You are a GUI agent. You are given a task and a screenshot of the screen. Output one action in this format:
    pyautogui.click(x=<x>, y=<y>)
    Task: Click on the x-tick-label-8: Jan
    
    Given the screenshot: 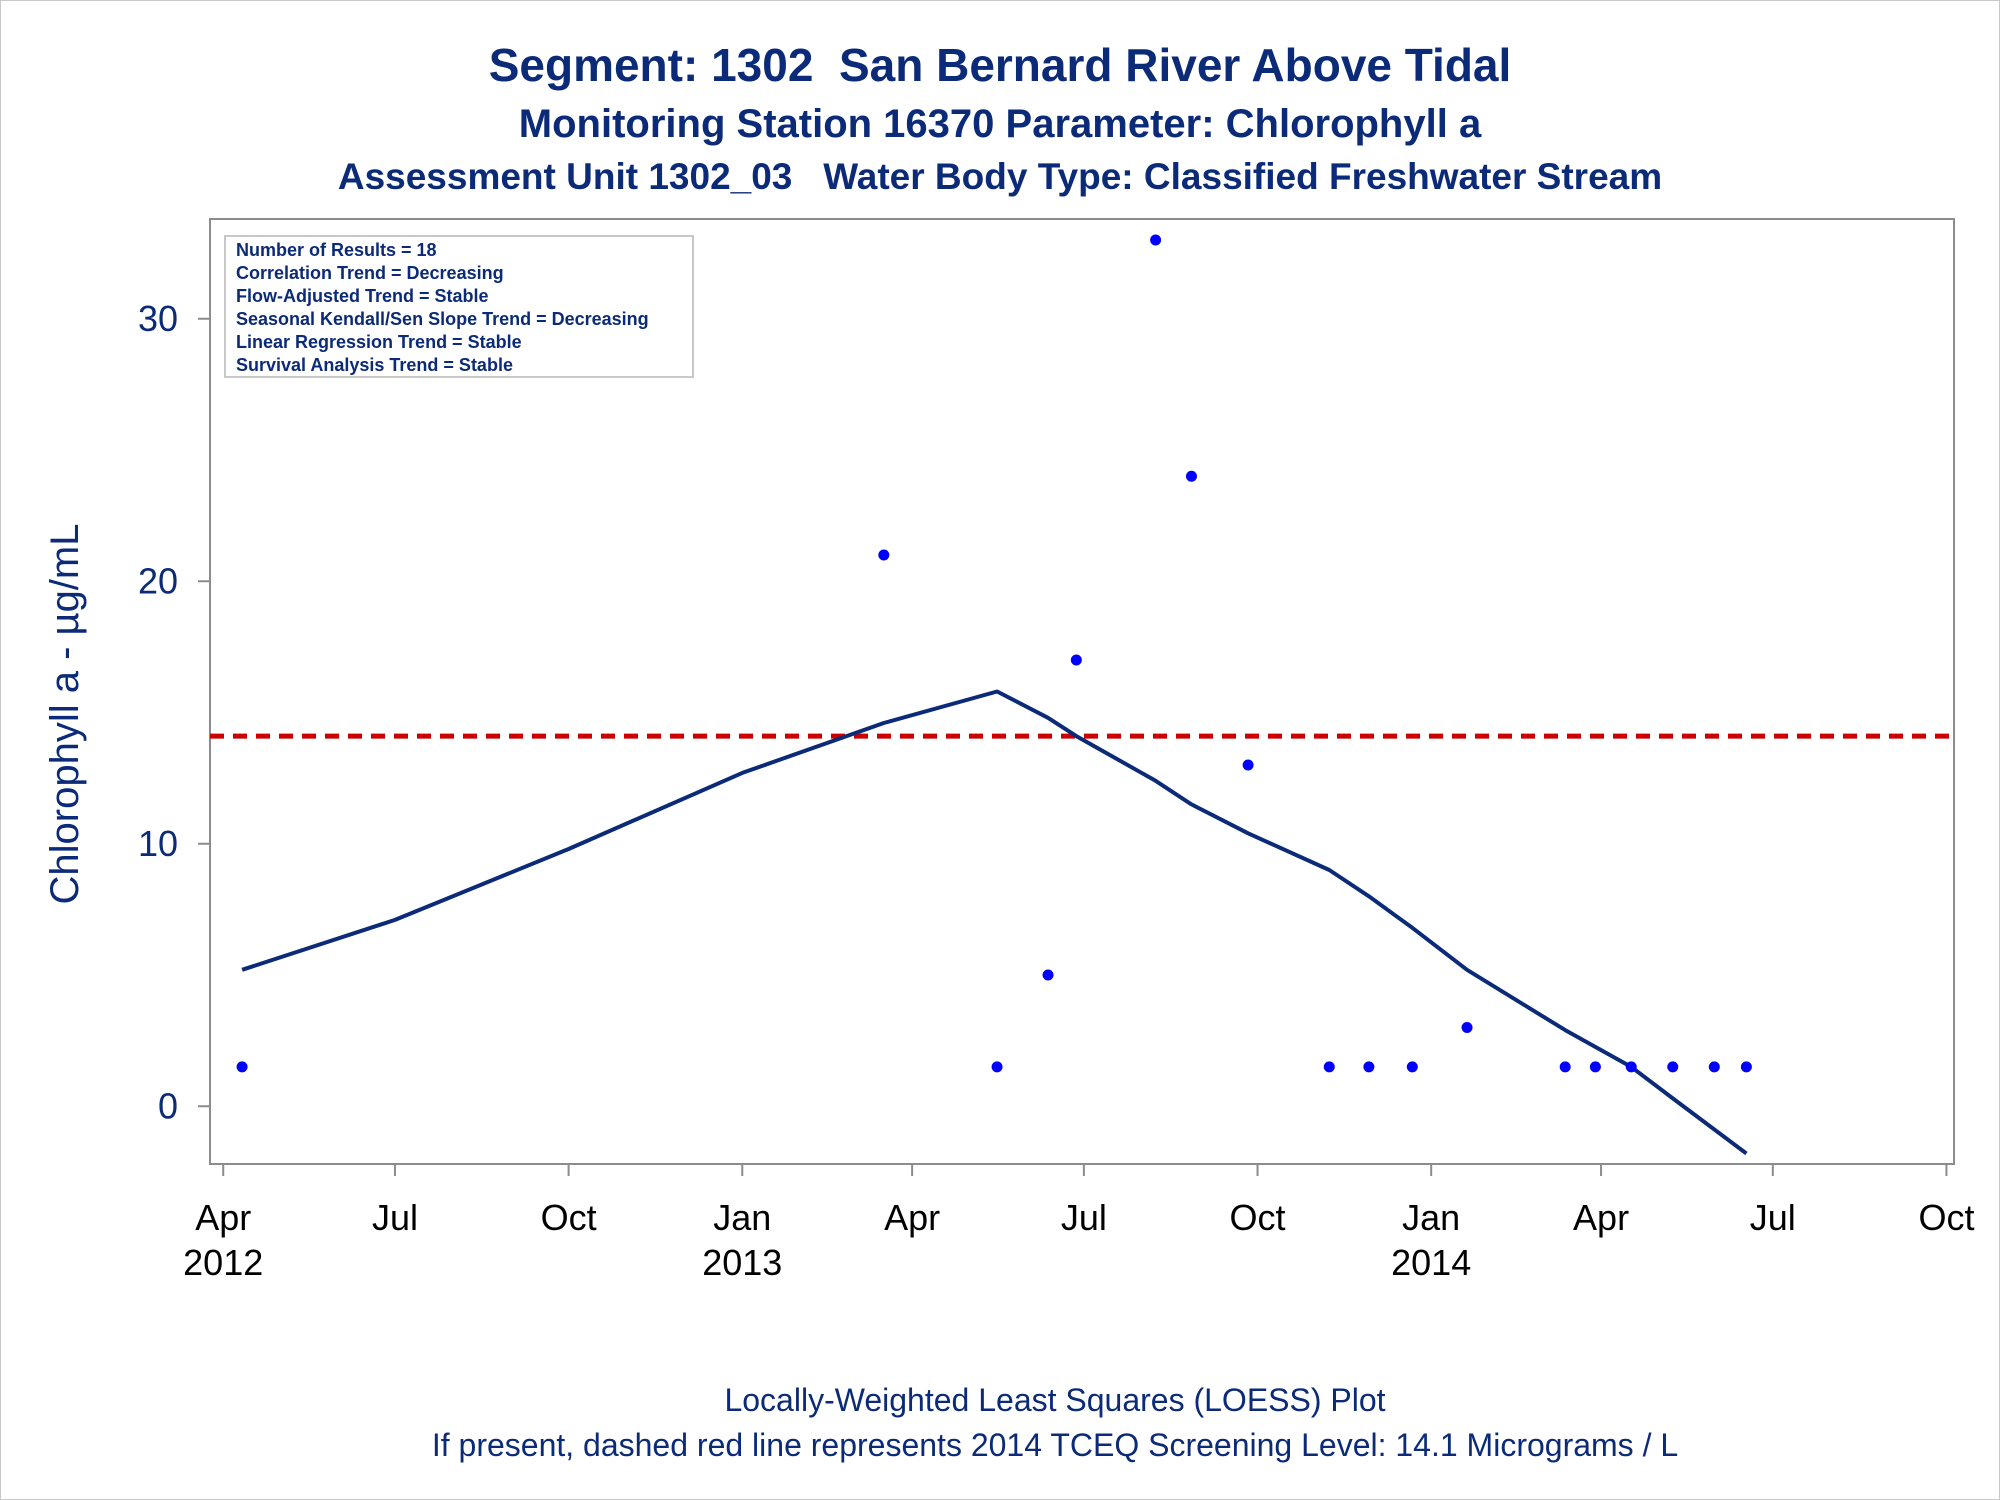 What is the action you would take?
    pyautogui.click(x=1431, y=1217)
    